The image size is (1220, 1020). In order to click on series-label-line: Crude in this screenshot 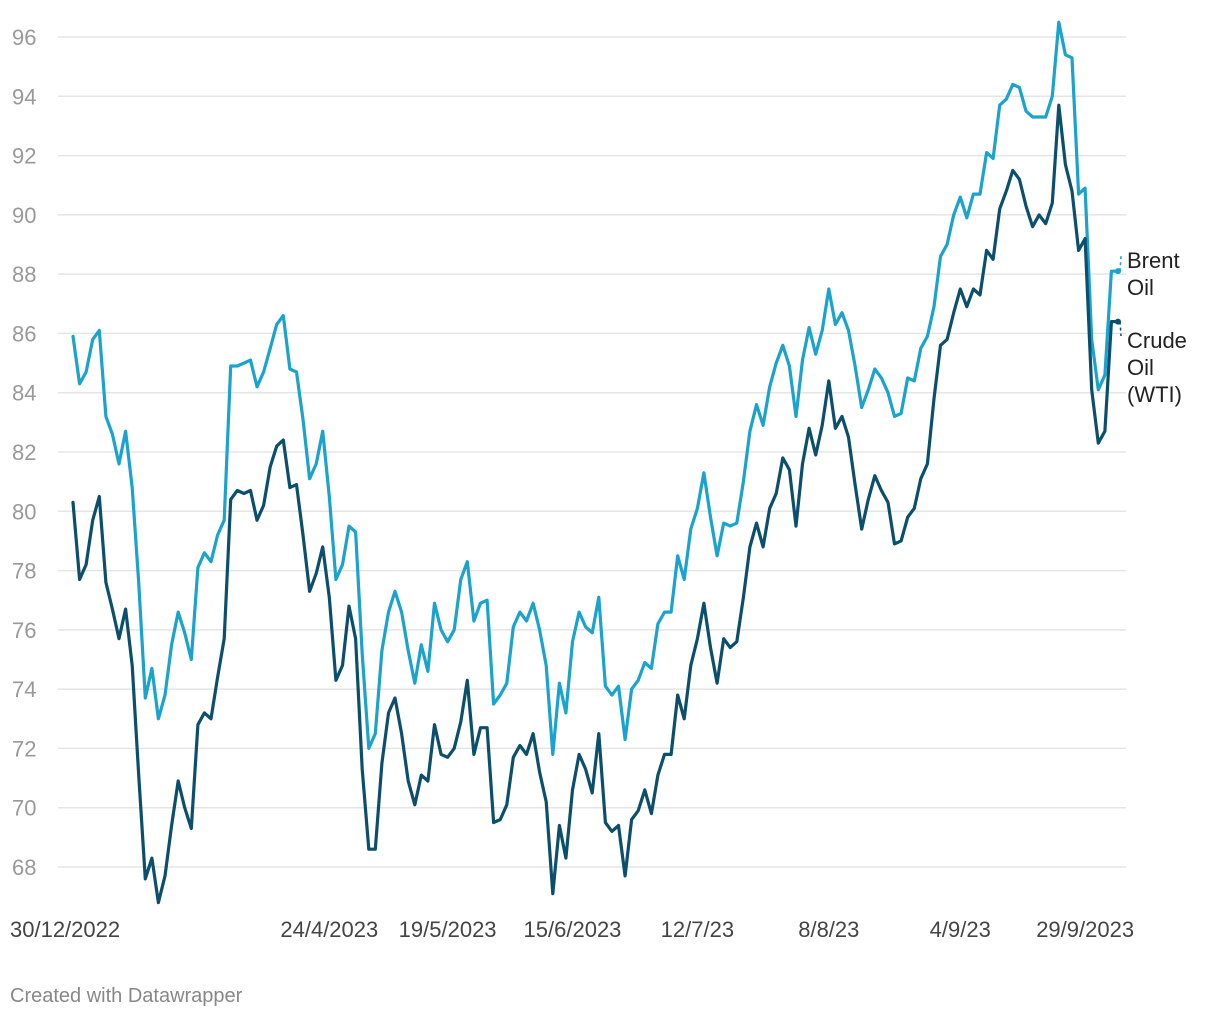, I will do `click(1157, 340)`.